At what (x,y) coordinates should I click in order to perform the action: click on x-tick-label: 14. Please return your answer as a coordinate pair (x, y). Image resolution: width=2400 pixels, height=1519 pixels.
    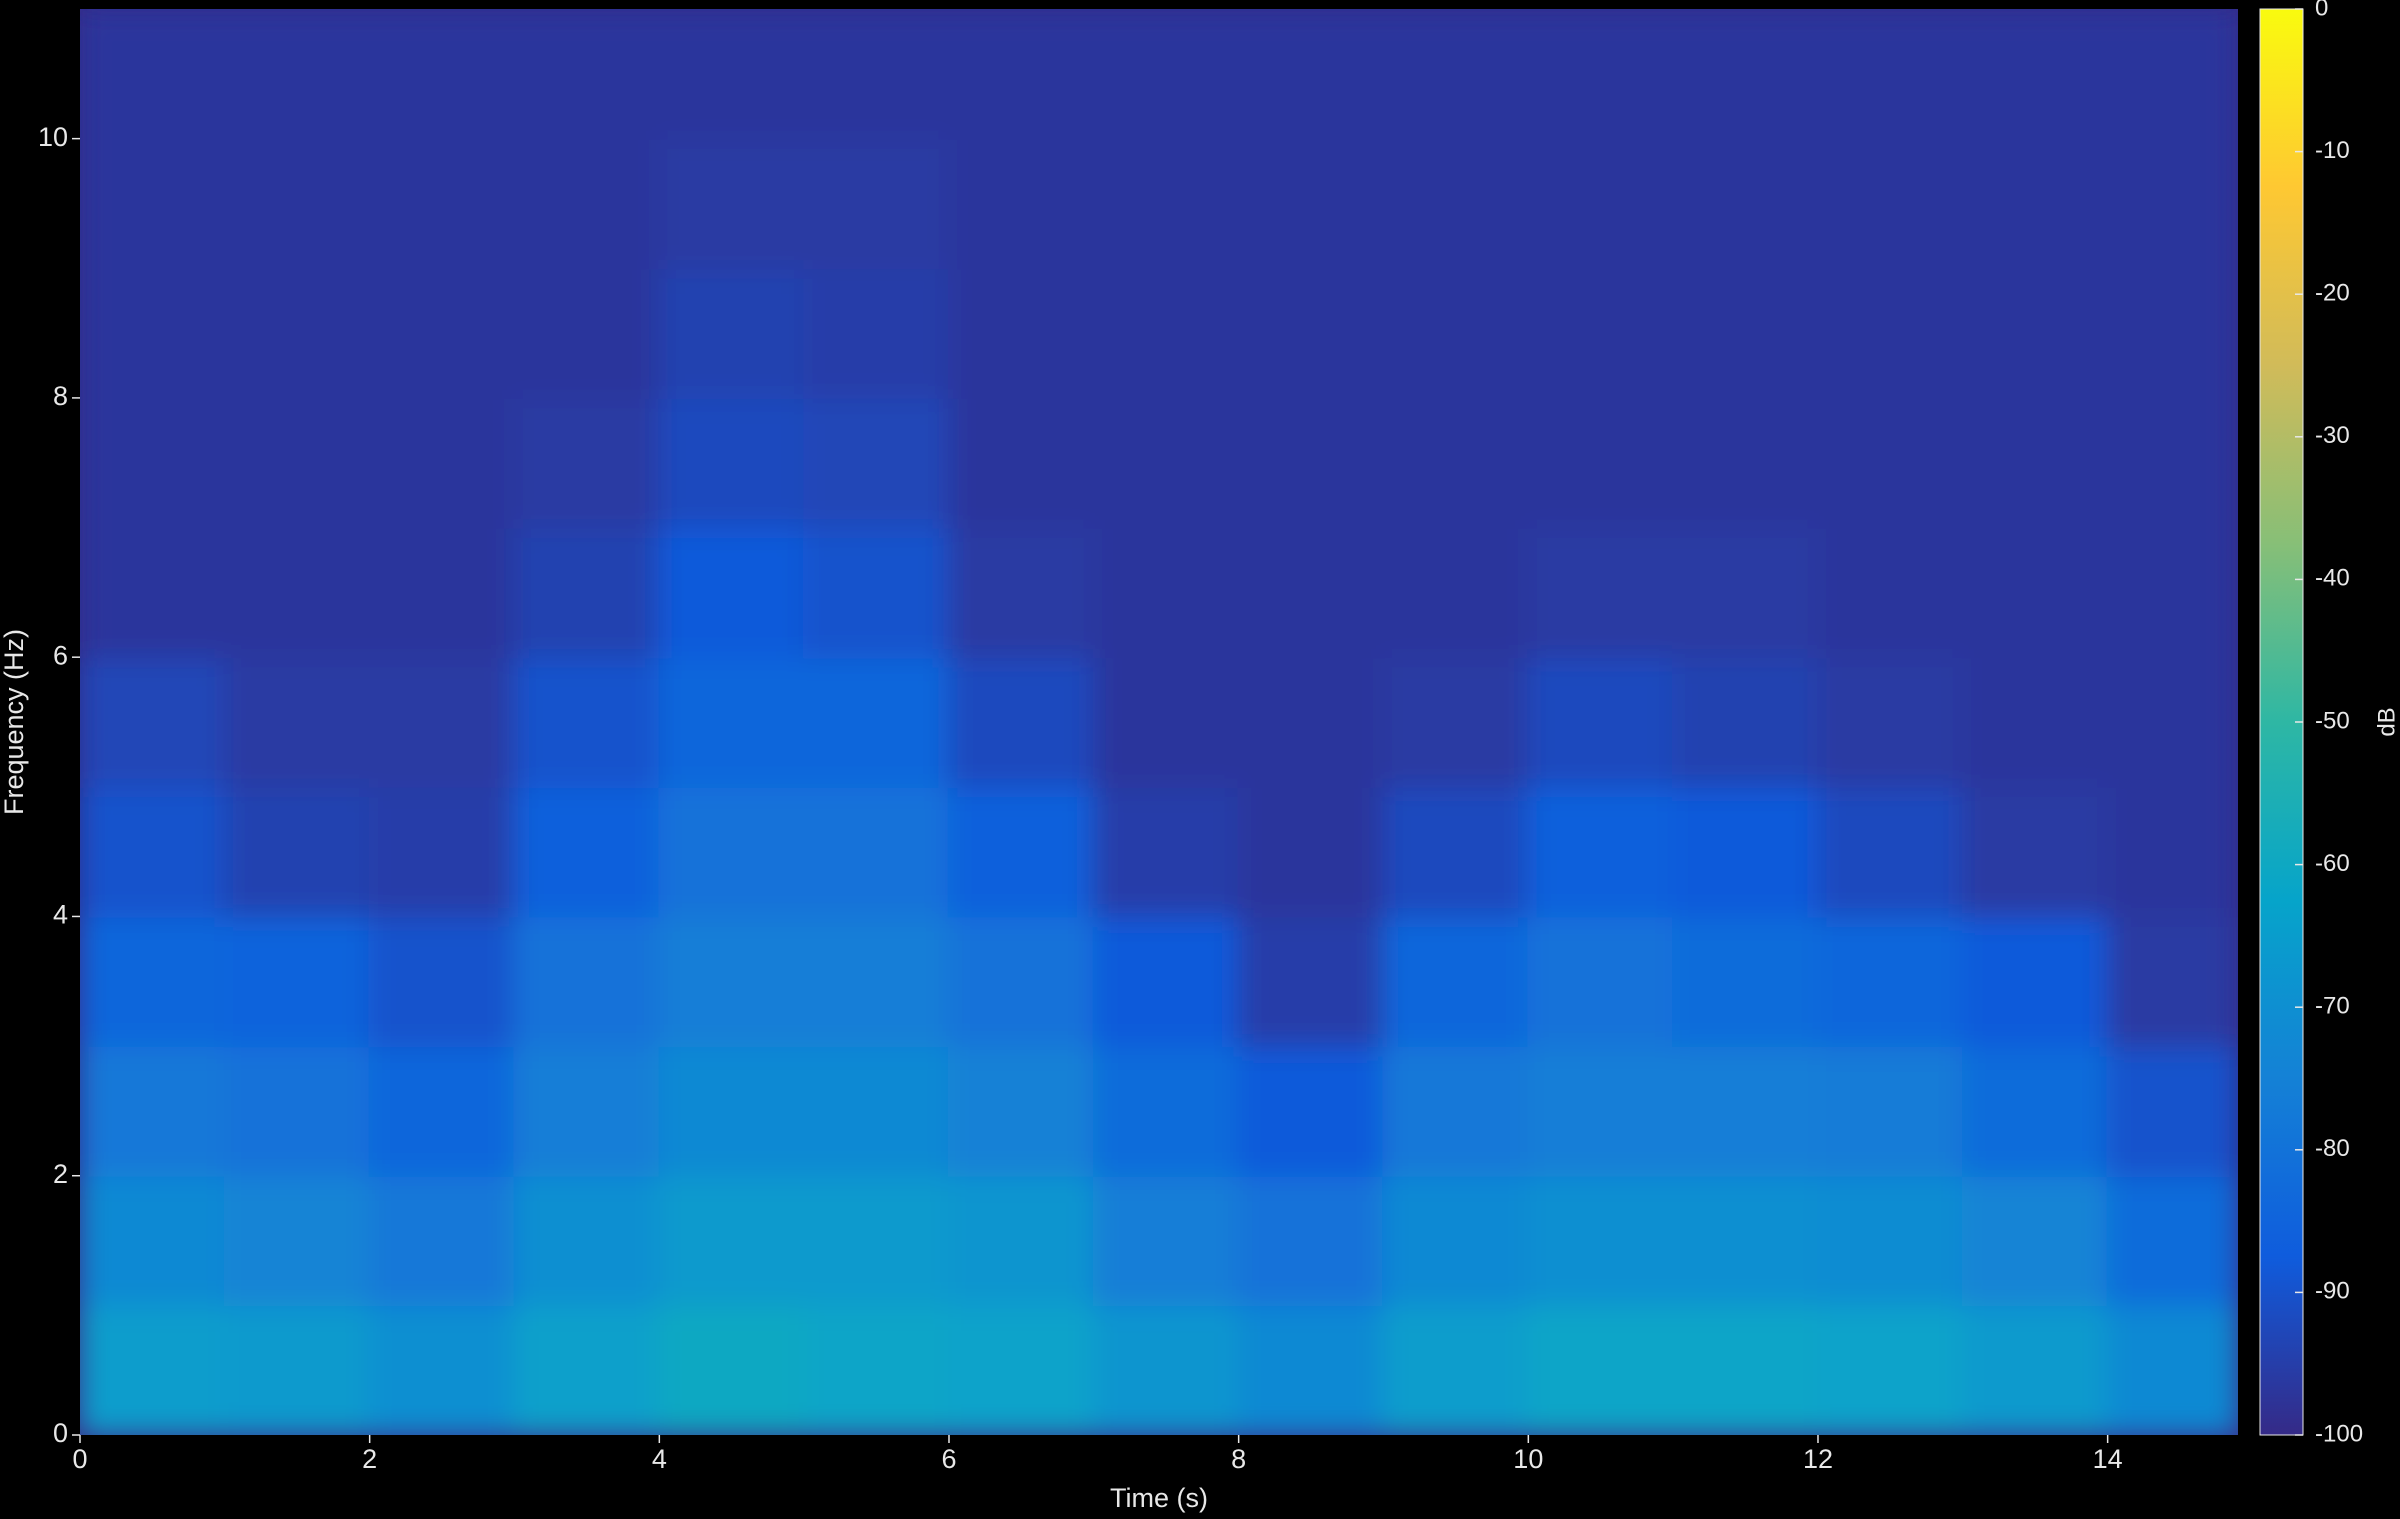
    Looking at the image, I should click on (2108, 1459).